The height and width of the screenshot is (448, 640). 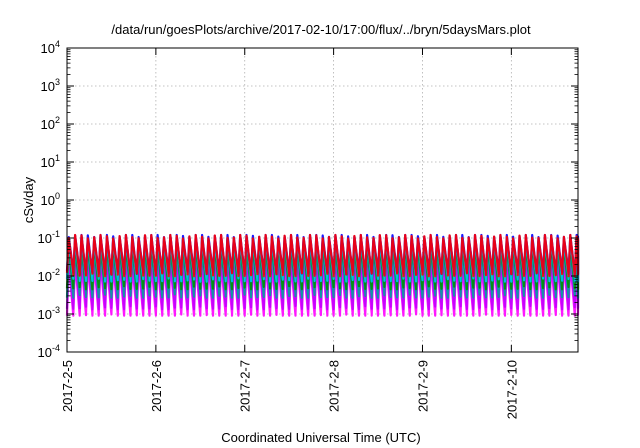 What do you see at coordinates (50, 199) in the screenshot?
I see `y-tick-label: 10⁰` at bounding box center [50, 199].